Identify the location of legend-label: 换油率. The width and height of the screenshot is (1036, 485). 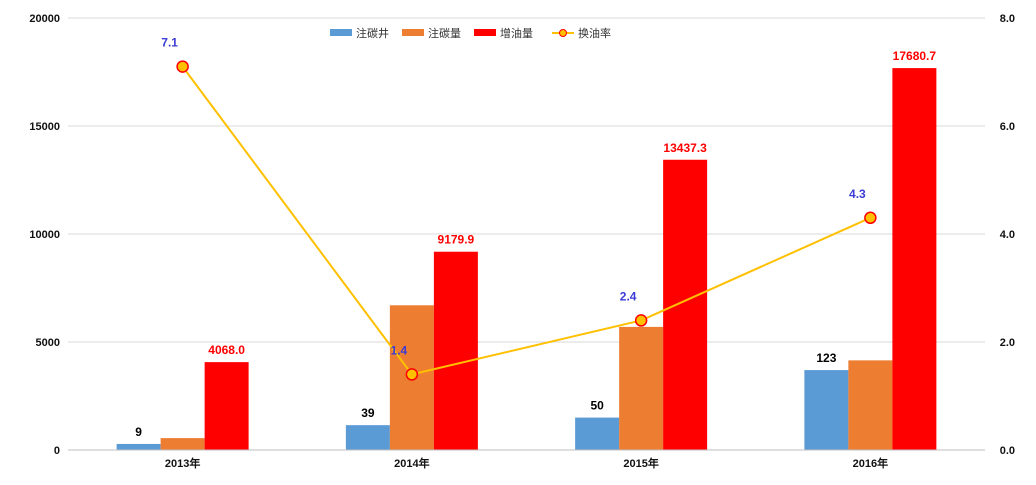
(594, 33).